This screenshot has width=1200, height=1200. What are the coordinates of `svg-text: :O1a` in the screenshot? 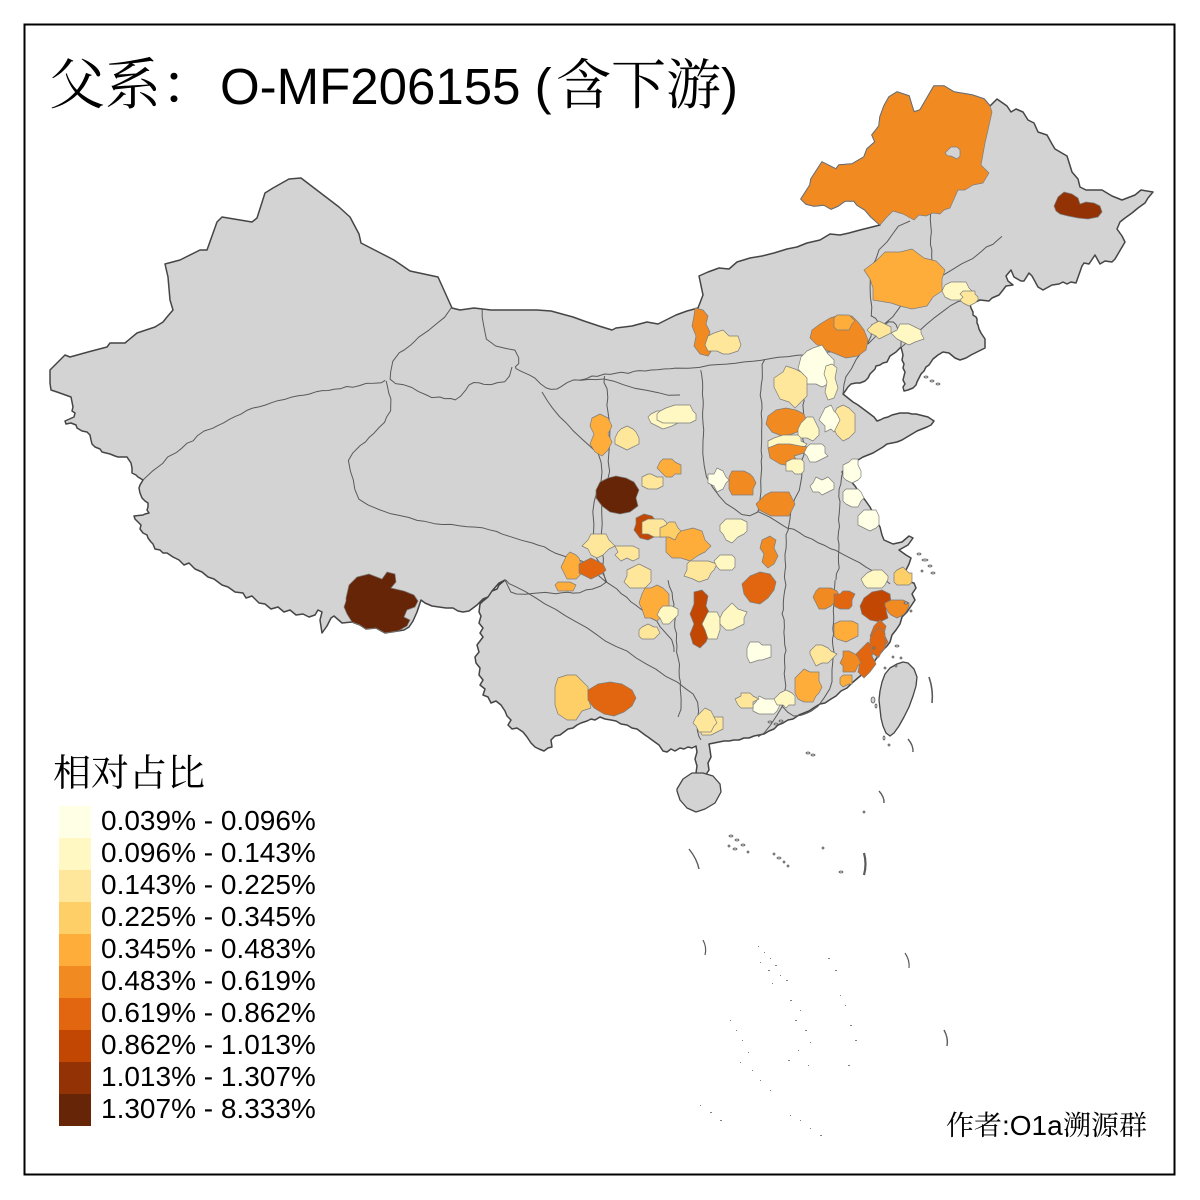 It's located at (1032, 1125).